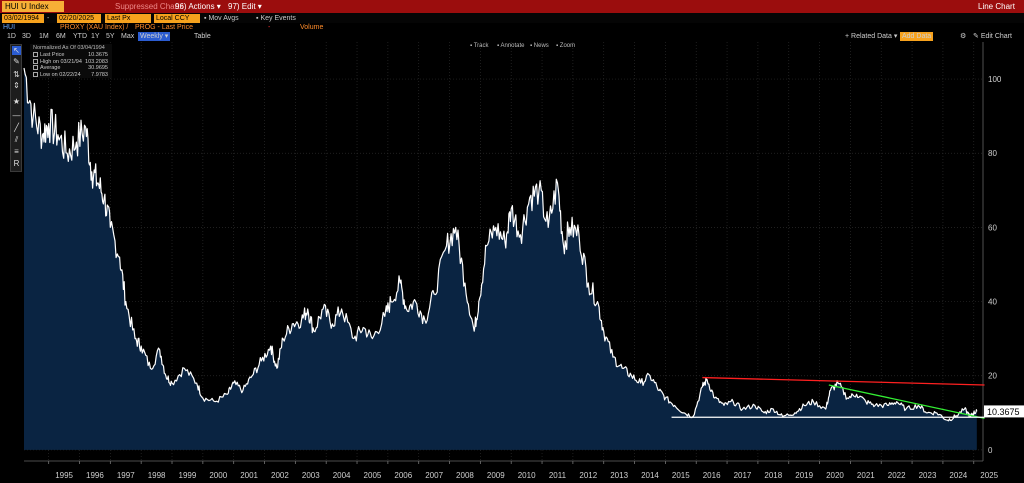 This screenshot has height=483, width=1024. Describe the element at coordinates (69, 48) in the screenshot. I see `legend-heading: Normalized As Of 03/04/1994` at that location.